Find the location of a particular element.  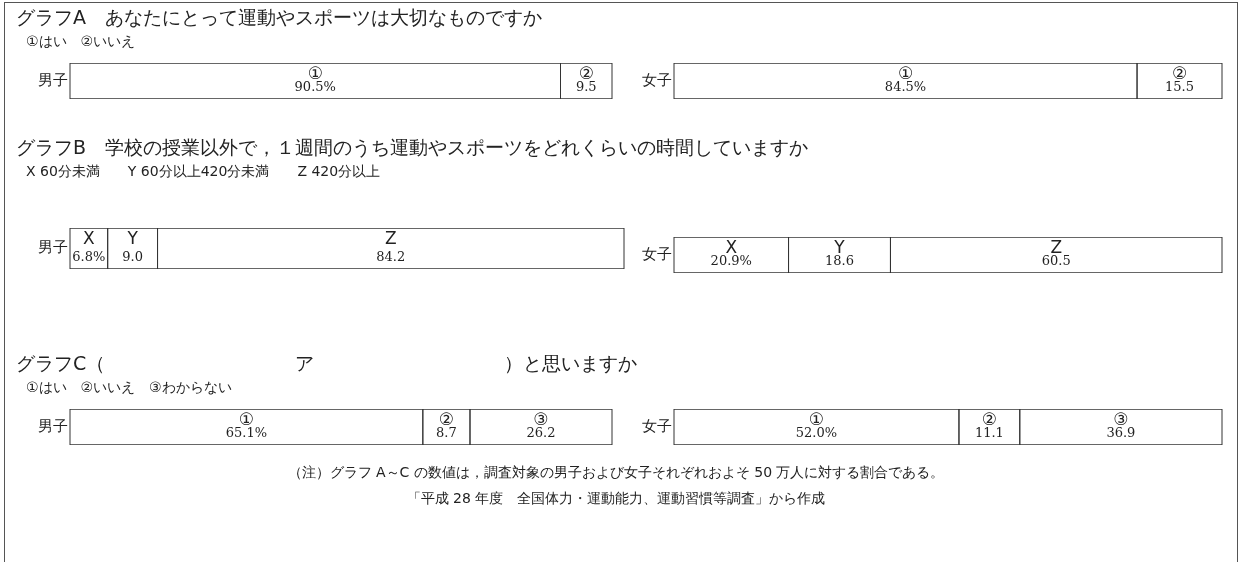

chart-subtitle: X 60分未満 Y 60分以上420分未満 Z 420分以上 is located at coordinates (203, 171).